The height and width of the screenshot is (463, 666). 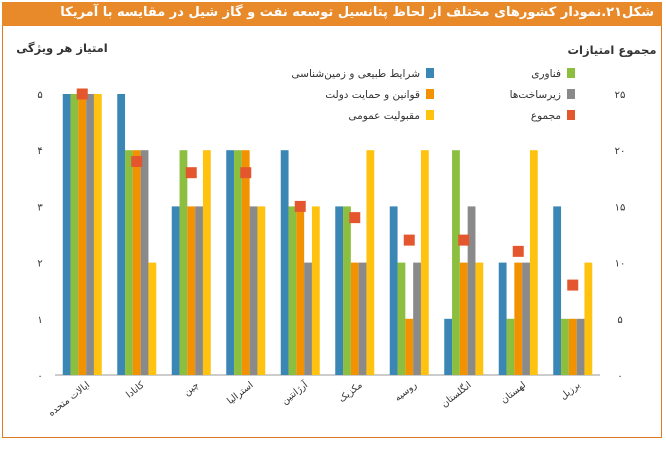 I want to click on legend-label: فناوری, so click(x=546, y=74).